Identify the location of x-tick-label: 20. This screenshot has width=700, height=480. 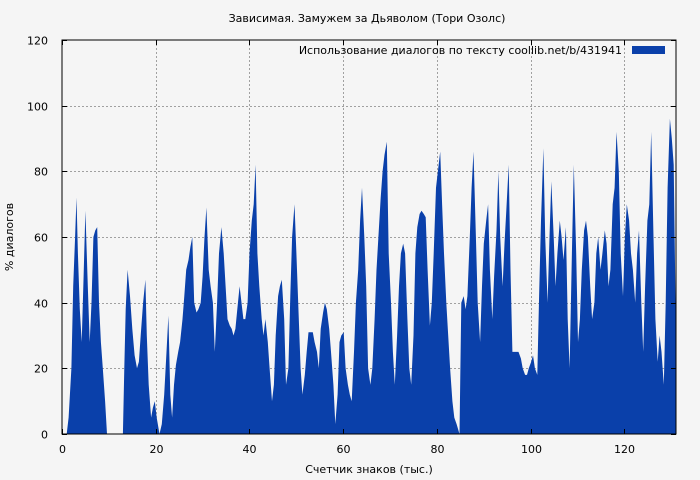
(157, 449).